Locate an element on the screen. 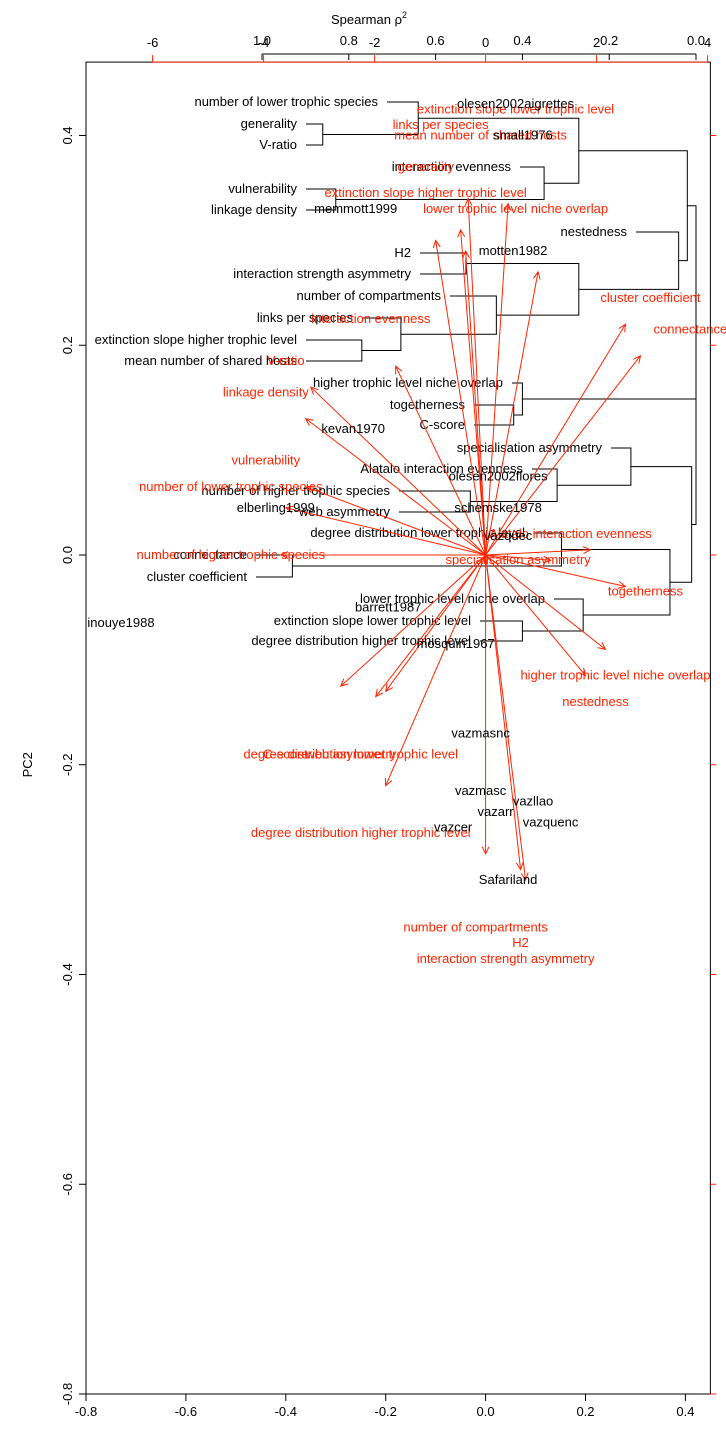 This screenshot has width=726, height=1440. leaf-label: Alatalo interaction evenness is located at coordinates (441, 468).